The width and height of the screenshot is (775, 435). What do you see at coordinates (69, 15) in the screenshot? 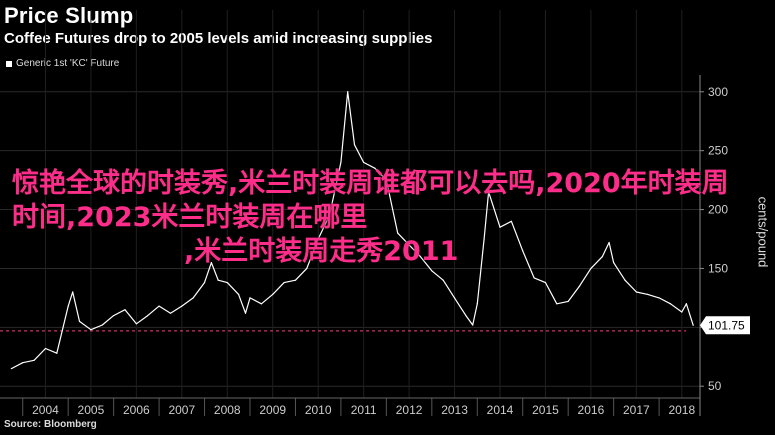
I see `chart-title: Price Slump` at bounding box center [69, 15].